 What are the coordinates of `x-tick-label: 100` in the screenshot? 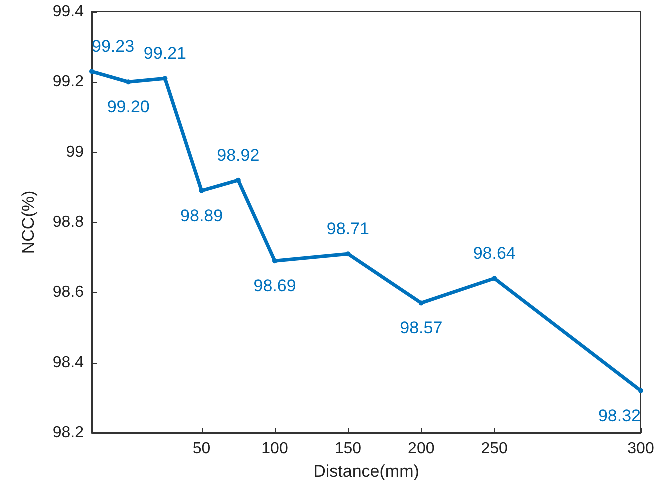 It's located at (275, 449).